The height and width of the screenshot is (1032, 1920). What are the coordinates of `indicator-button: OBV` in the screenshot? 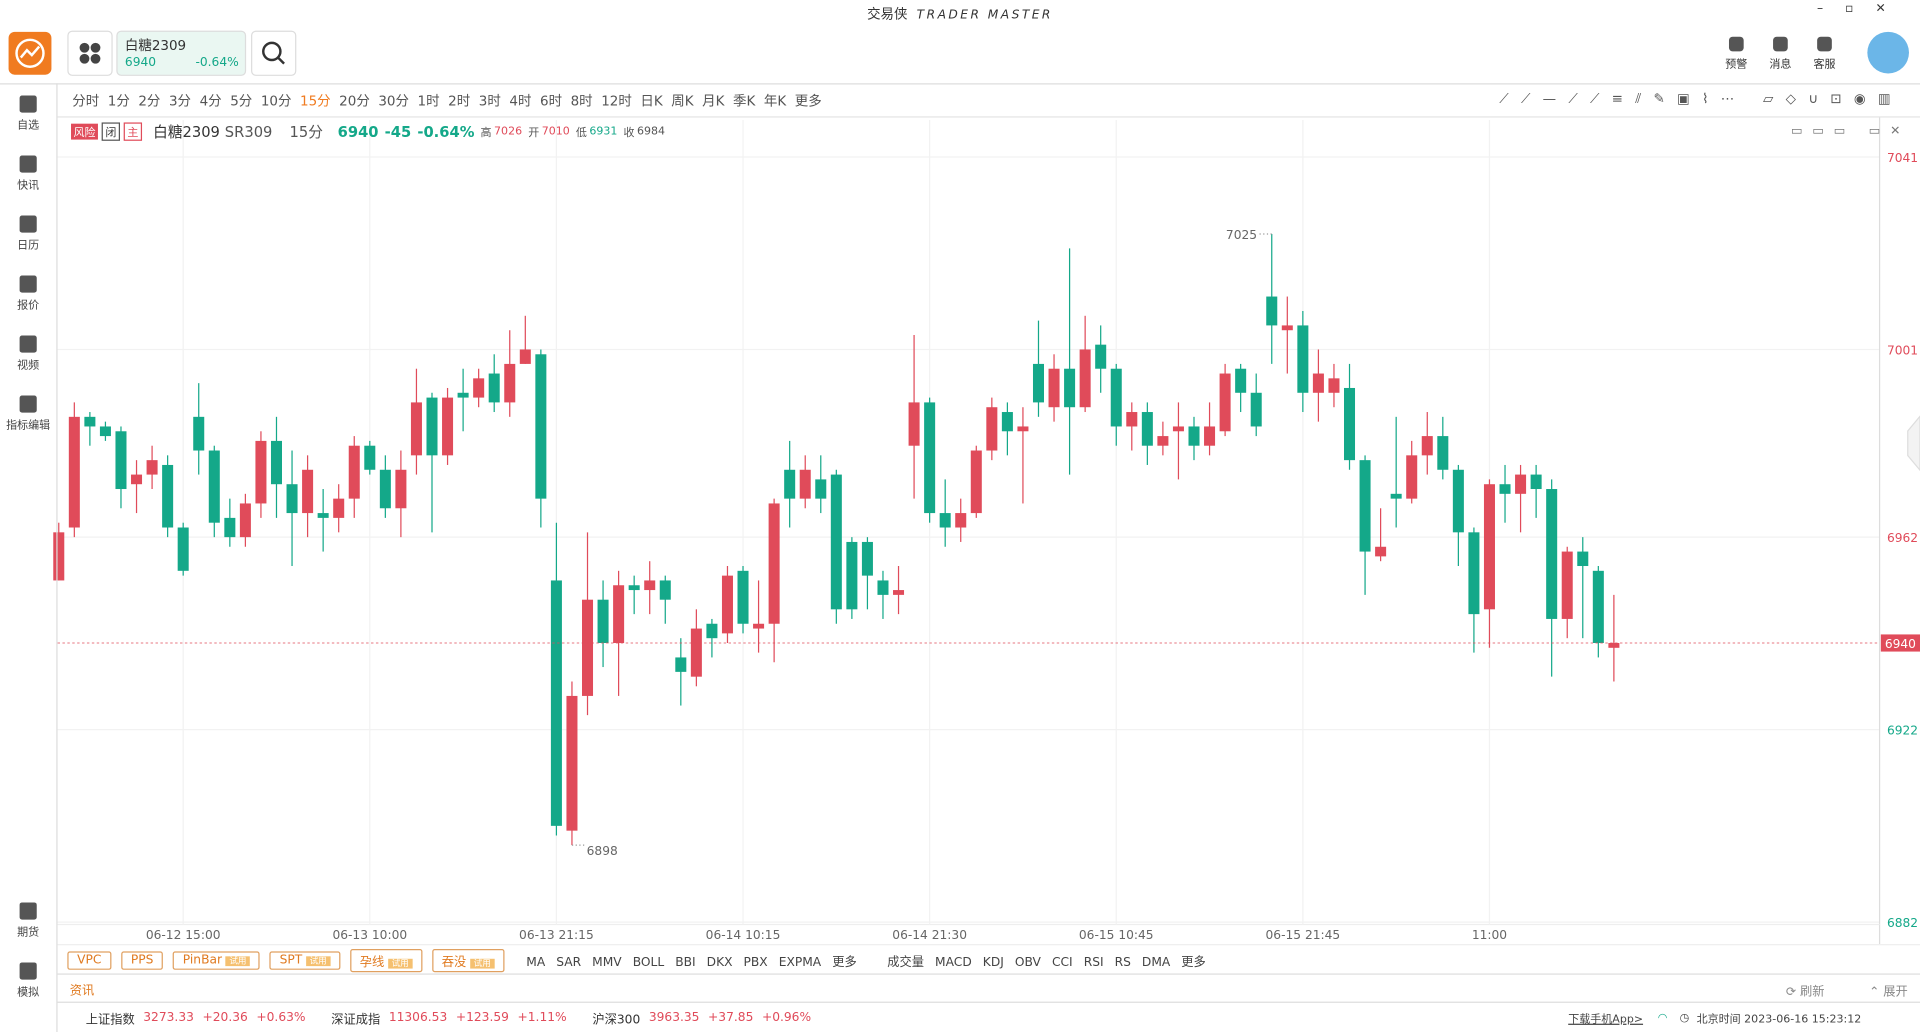 It's located at (1027, 963).